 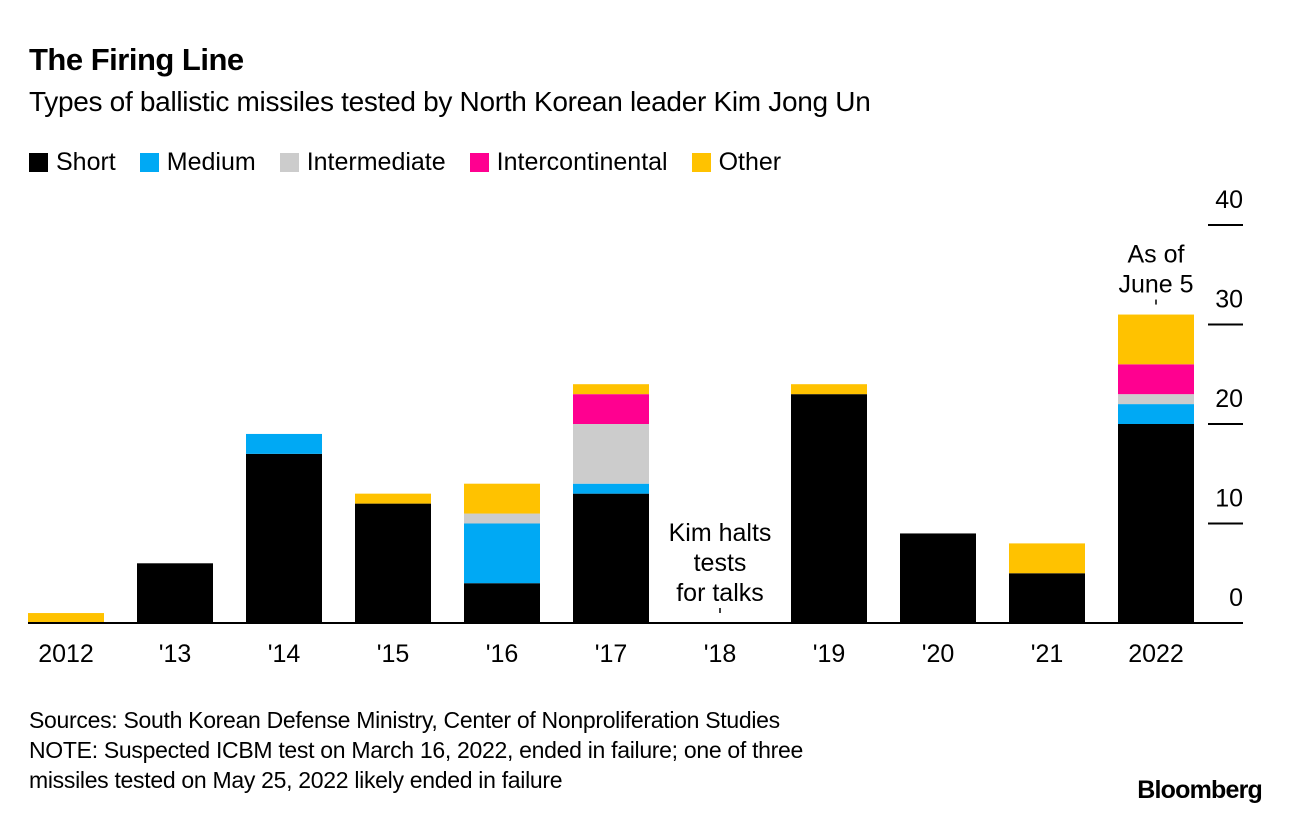 What do you see at coordinates (38, 162) in the screenshot?
I see `legend-swatch-short` at bounding box center [38, 162].